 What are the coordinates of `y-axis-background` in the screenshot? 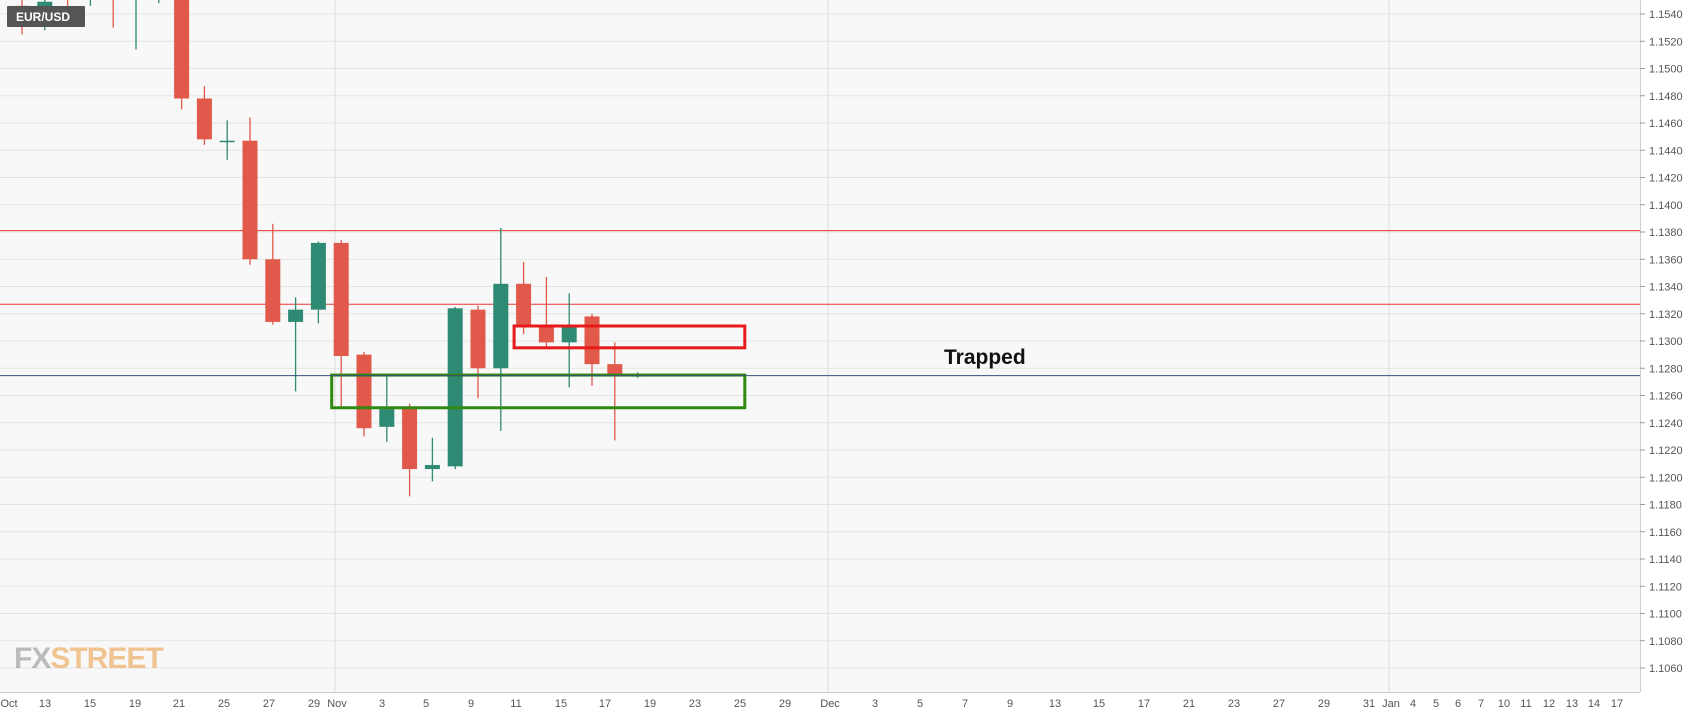 It's located at (1673, 356).